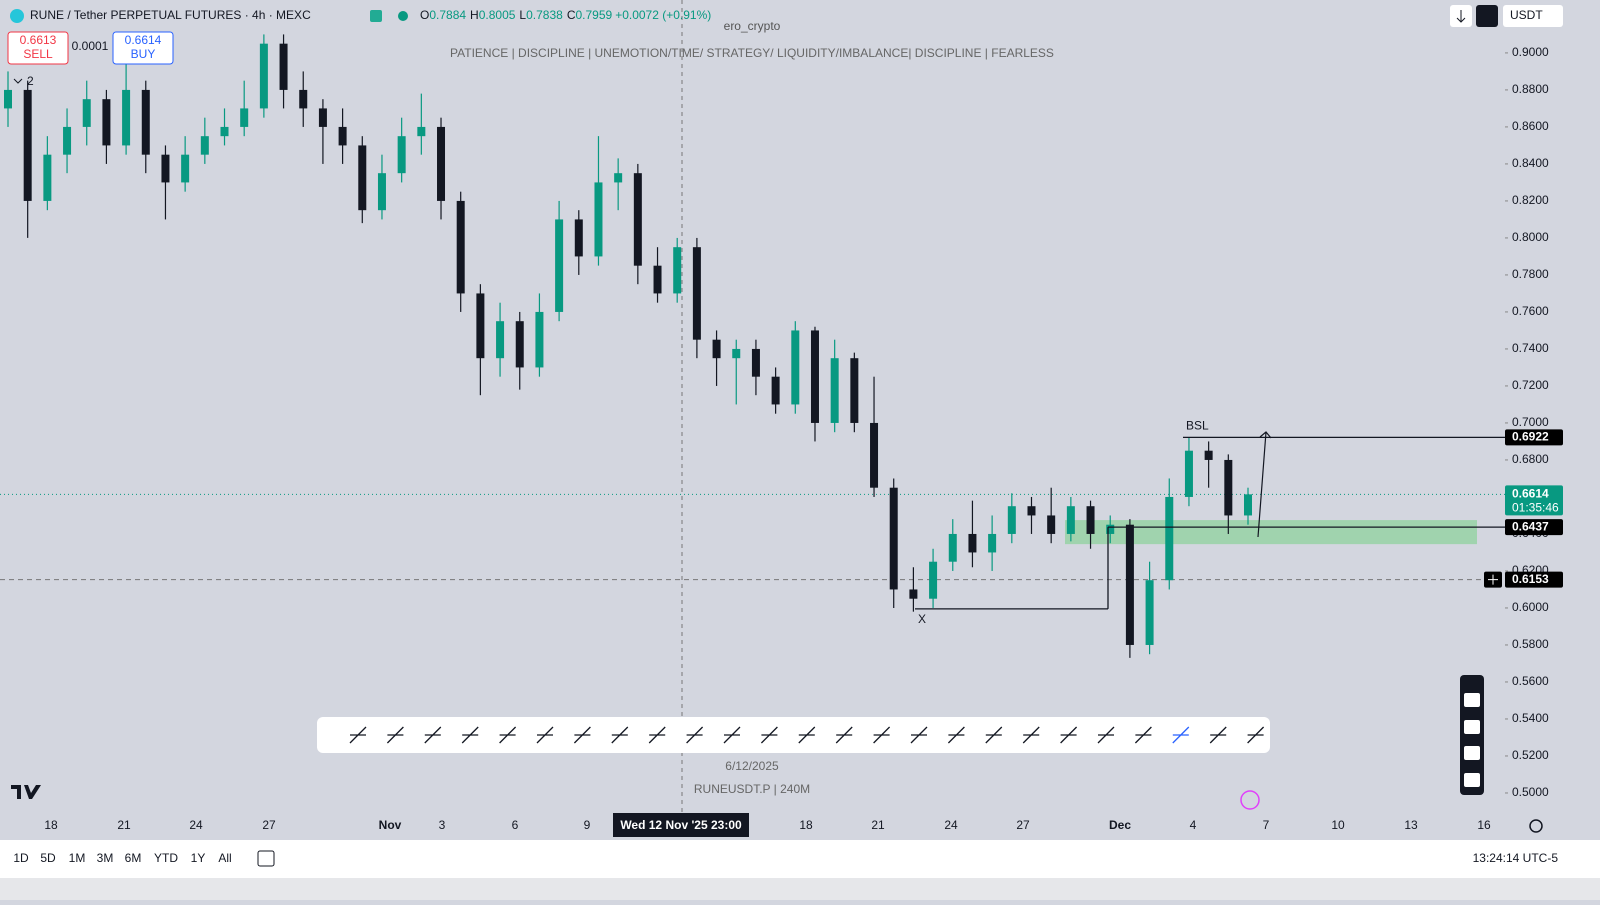  I want to click on timeframe-button: 3M, so click(105, 858).